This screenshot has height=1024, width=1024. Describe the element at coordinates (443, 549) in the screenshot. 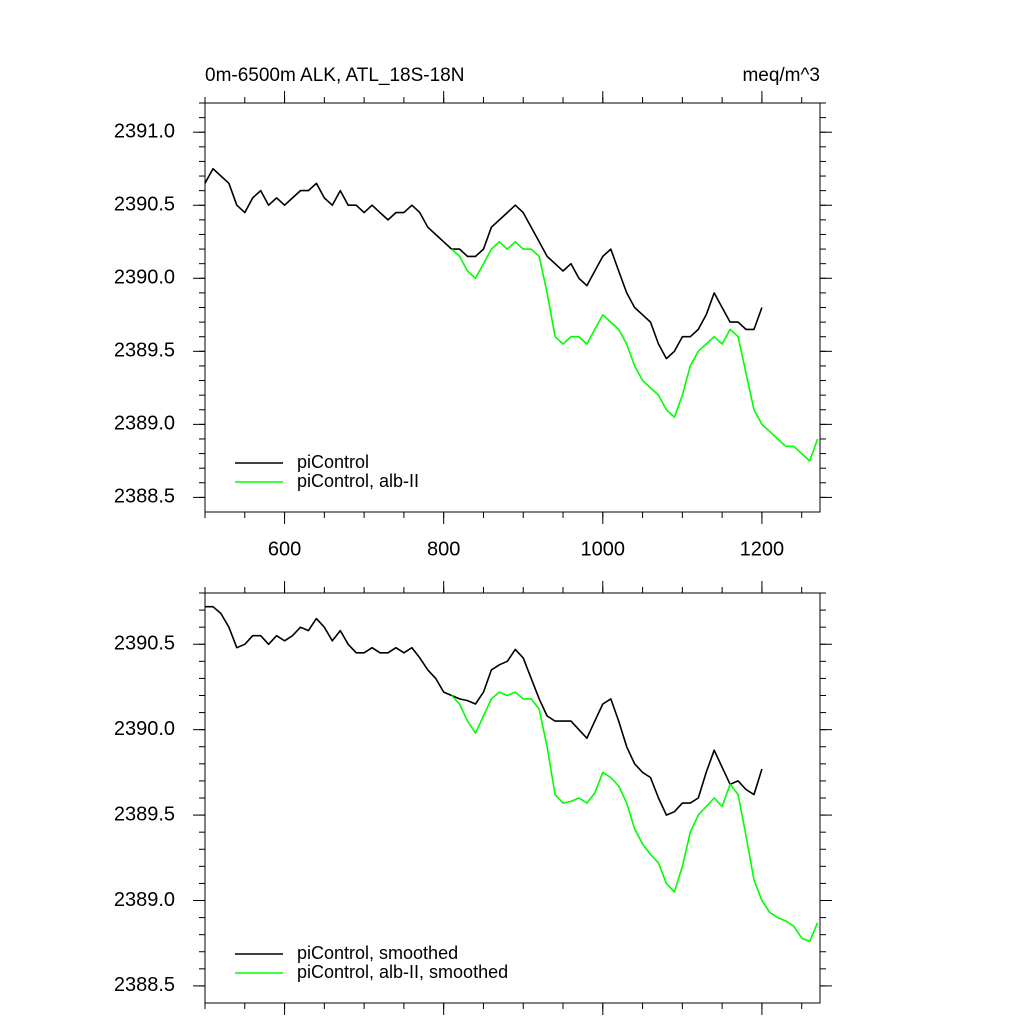

I see `x-tick-label: 800` at that location.